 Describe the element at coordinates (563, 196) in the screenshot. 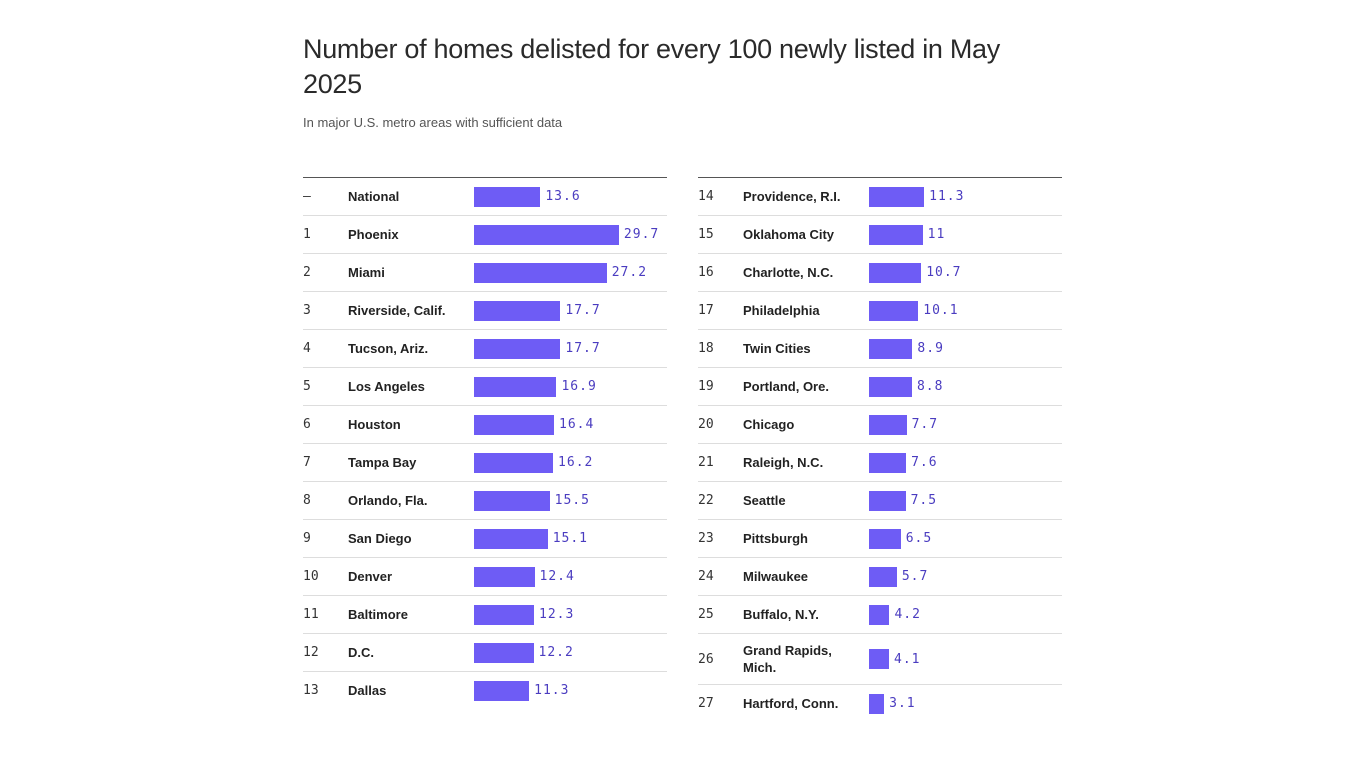

I see `value-label: 13.6` at that location.